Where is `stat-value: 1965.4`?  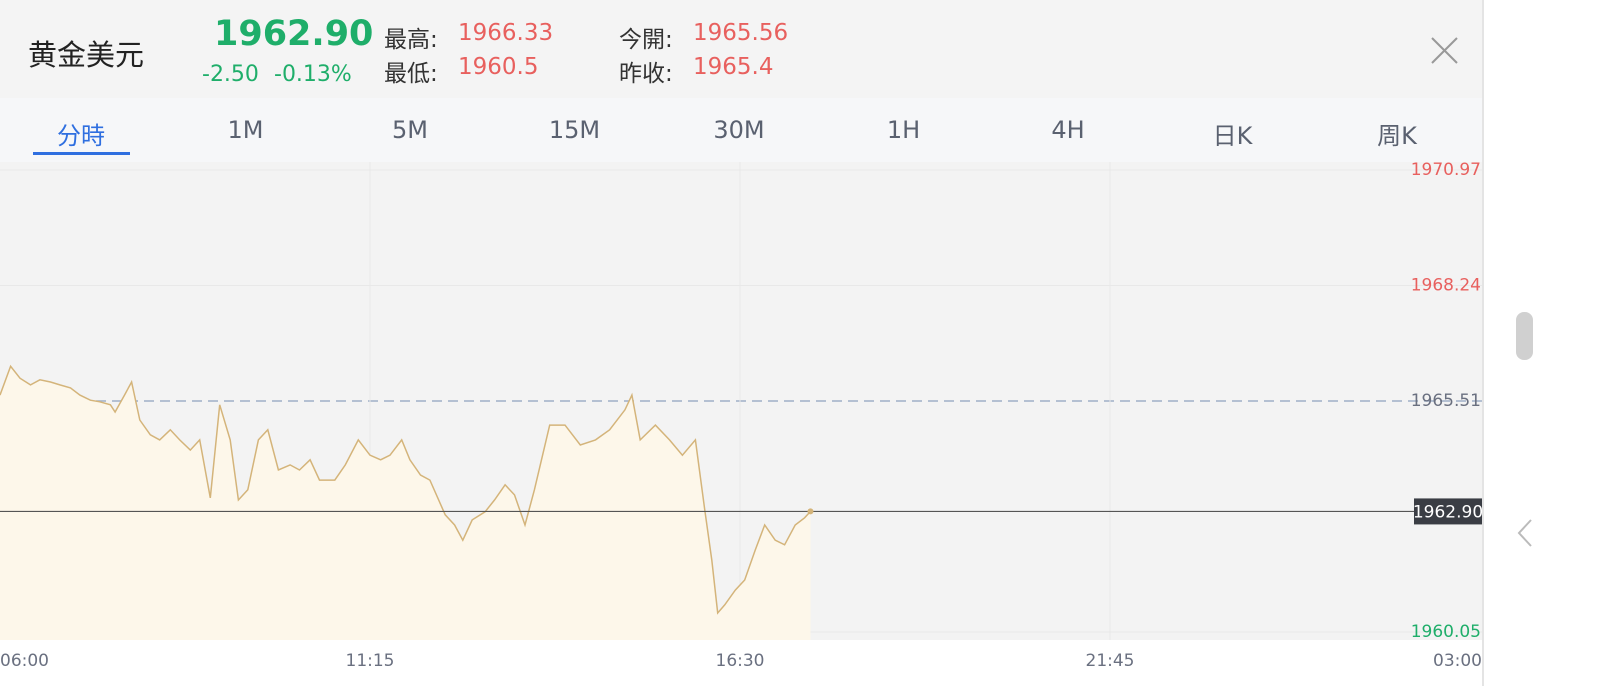 stat-value: 1965.4 is located at coordinates (733, 67).